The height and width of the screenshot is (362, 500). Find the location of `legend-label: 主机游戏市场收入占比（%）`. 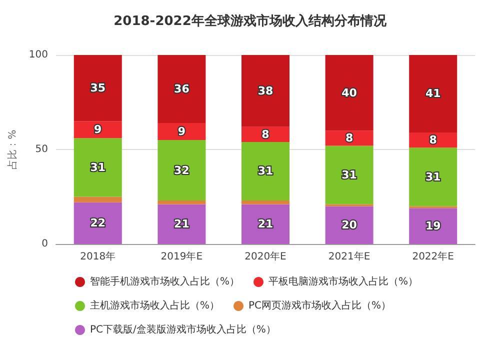

legend-label: 主机游戏市场收入占比（%） is located at coordinates (155, 306).